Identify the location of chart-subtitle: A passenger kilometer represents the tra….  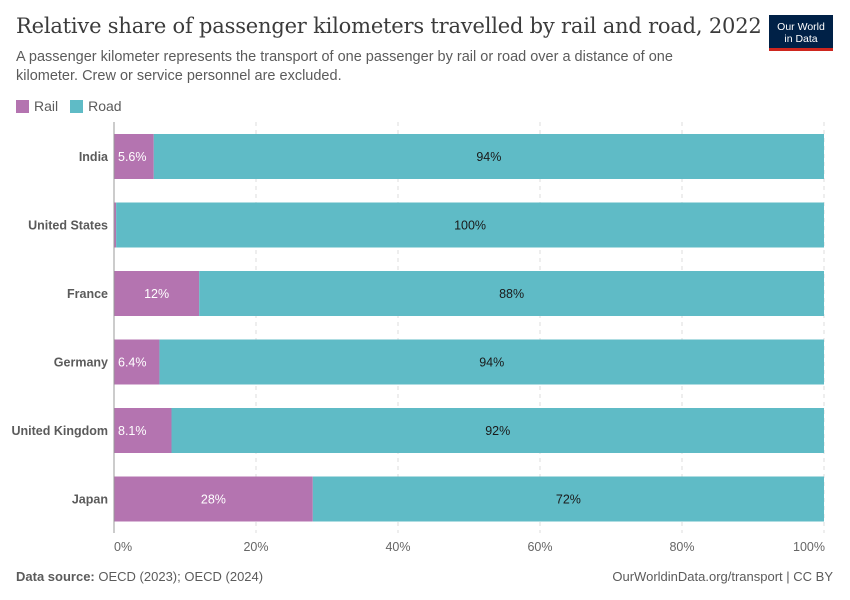
(344, 66).